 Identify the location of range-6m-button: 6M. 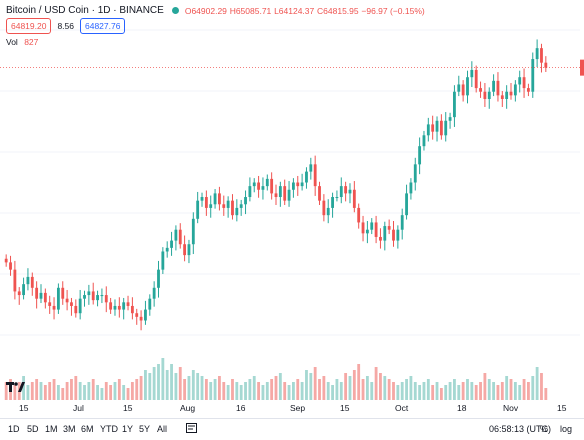
(87, 429).